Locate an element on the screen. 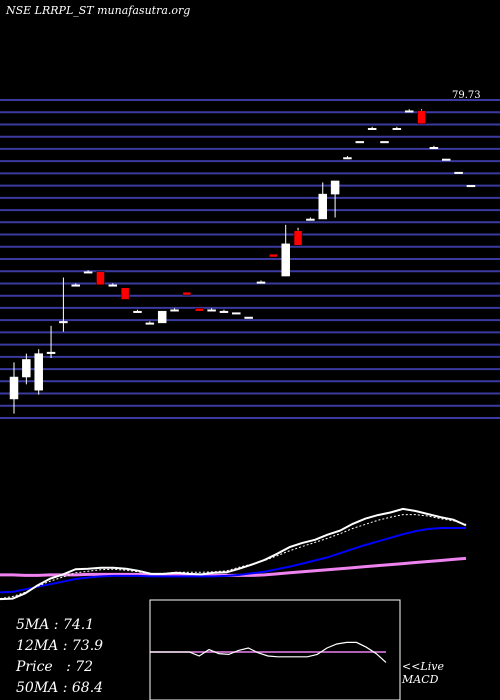 Image resolution: width=500 pixels, height=700 pixels. ma5-line is located at coordinates (233, 554).